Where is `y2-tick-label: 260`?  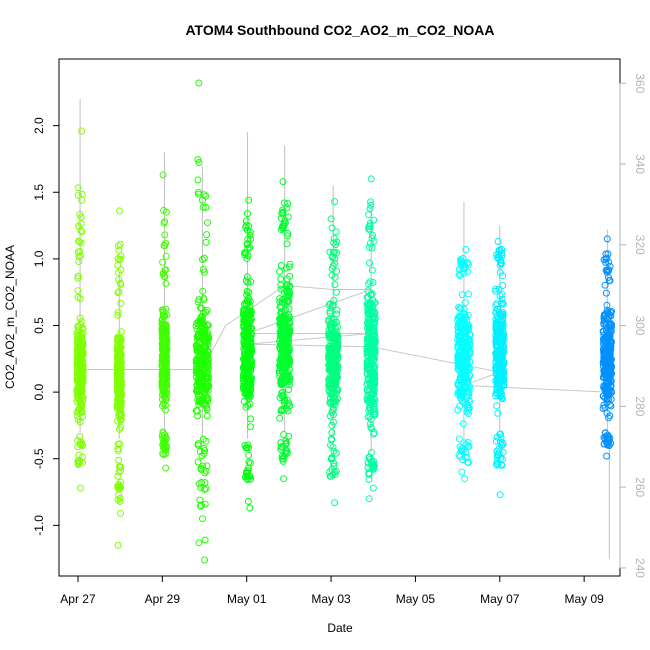
y2-tick-label: 260 is located at coordinates (640, 487).